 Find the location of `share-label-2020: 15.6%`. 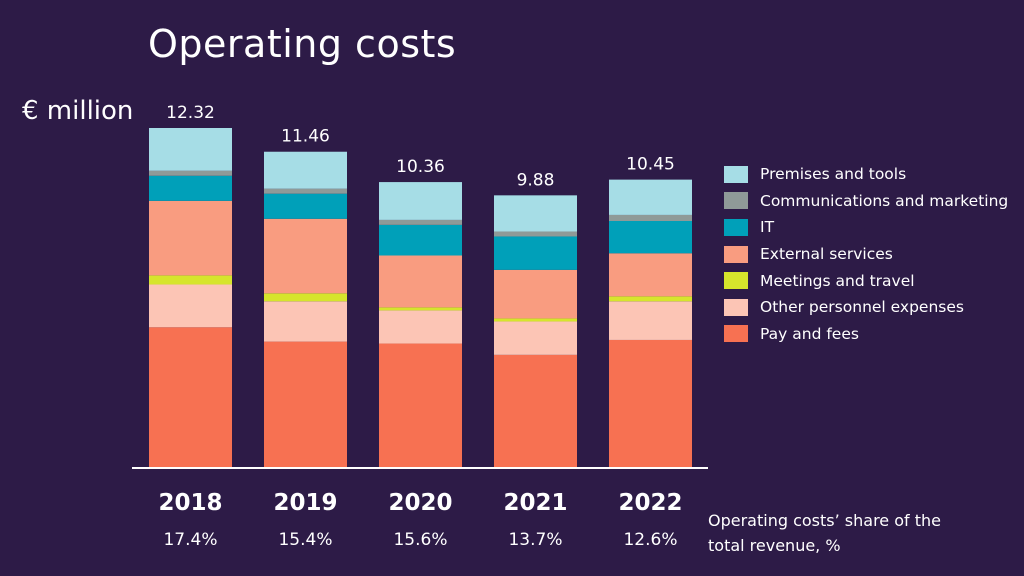

share-label-2020: 15.6% is located at coordinates (420, 540).